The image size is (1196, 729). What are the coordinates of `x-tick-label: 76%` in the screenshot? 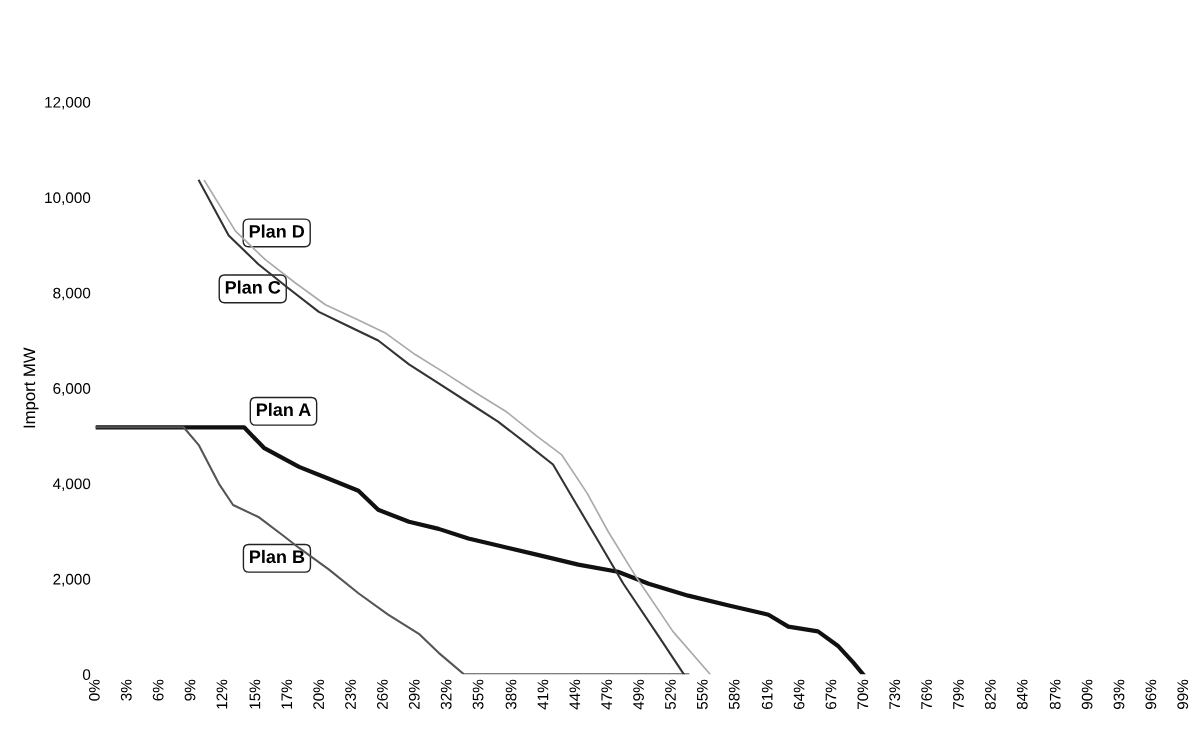 It's located at (926, 694).